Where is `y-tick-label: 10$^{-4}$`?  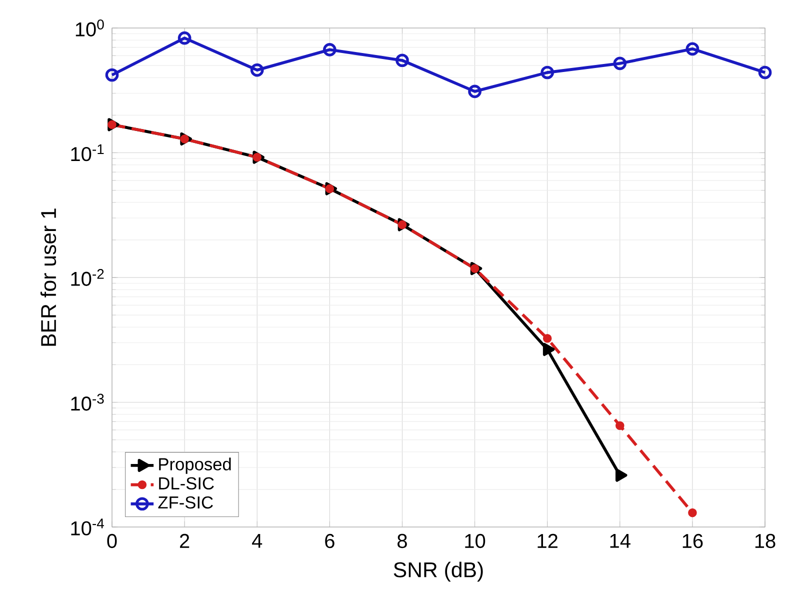 y-tick-label: 10$^{-4}$ is located at coordinates (87, 527).